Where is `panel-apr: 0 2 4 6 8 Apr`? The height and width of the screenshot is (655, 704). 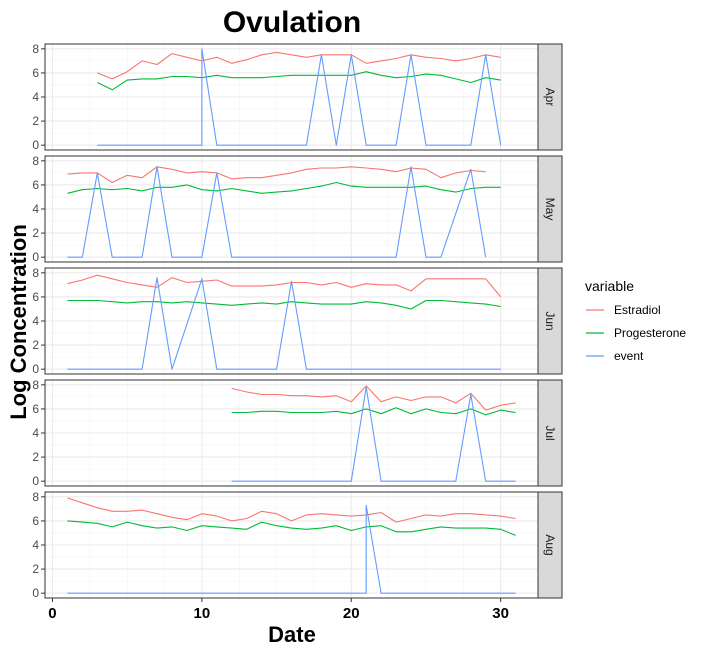
panel-apr: 0 2 4 6 8 Apr is located at coordinates (297, 97).